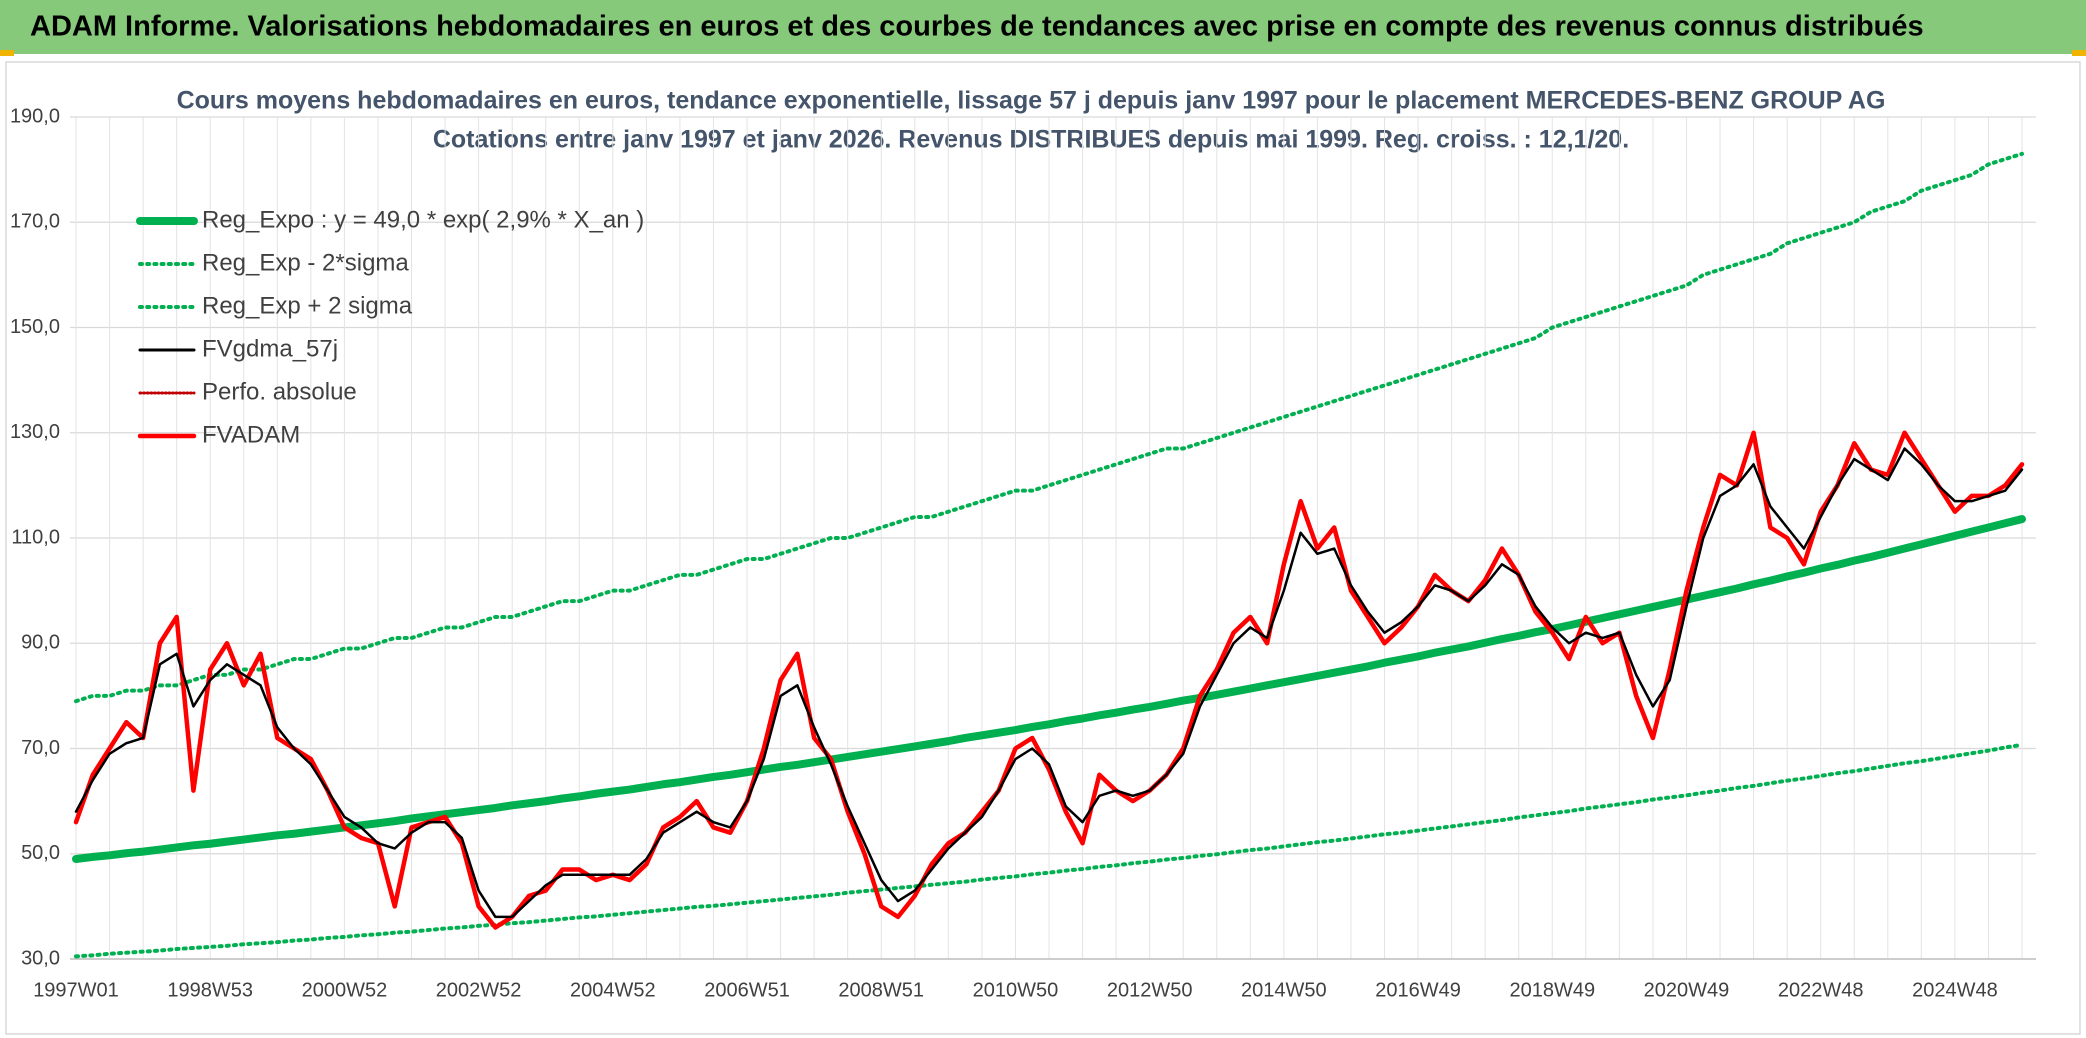 The height and width of the screenshot is (1038, 2086). Describe the element at coordinates (270, 348) in the screenshot. I see `legend-label: FVgdma_57j` at that location.